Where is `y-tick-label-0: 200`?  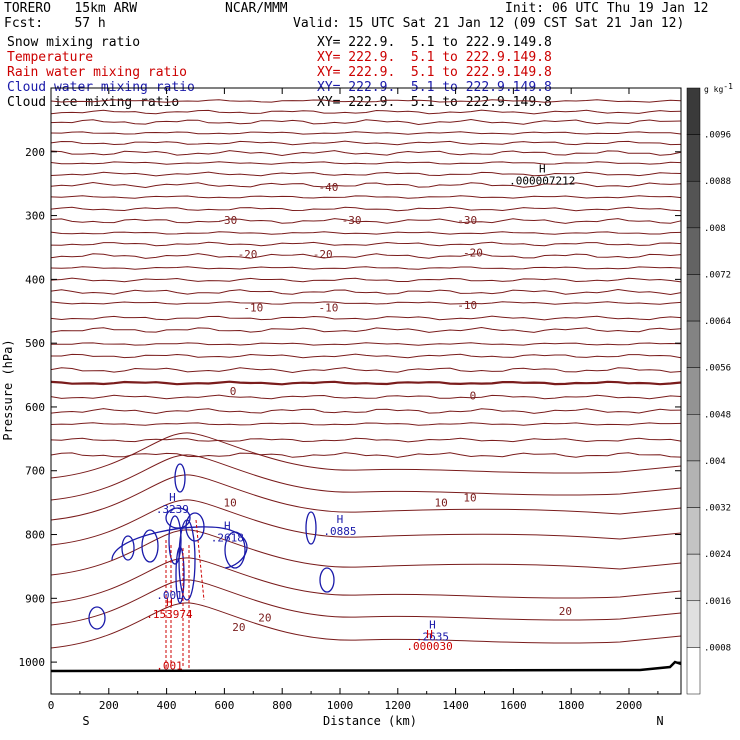
y-tick-label-0: 200 is located at coordinates (35, 152).